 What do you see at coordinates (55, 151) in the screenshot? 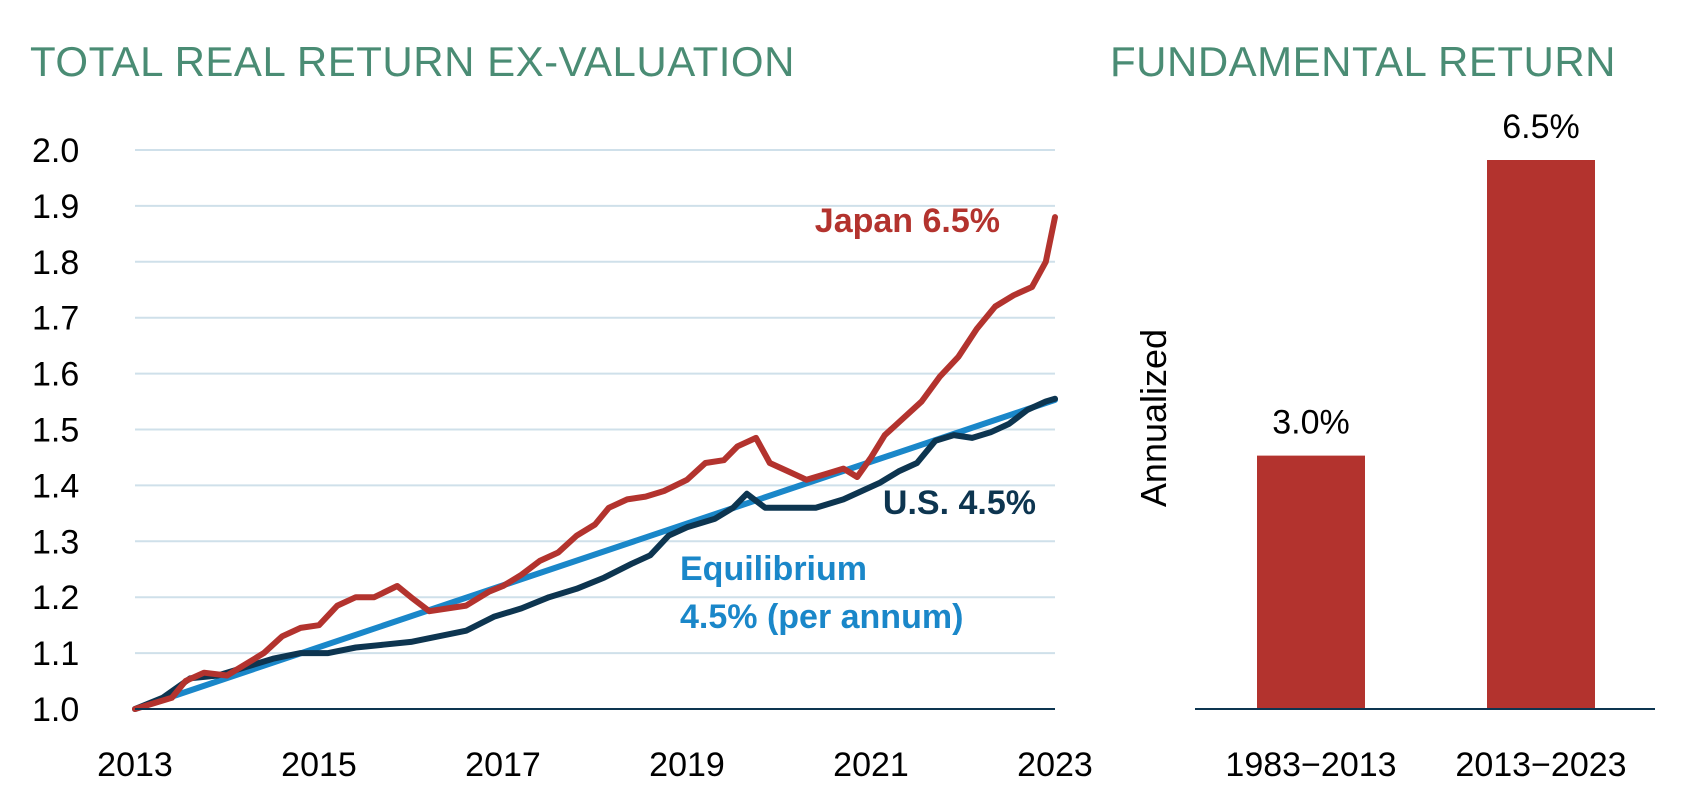
I see `left-y-tick-label: 2.0` at bounding box center [55, 151].